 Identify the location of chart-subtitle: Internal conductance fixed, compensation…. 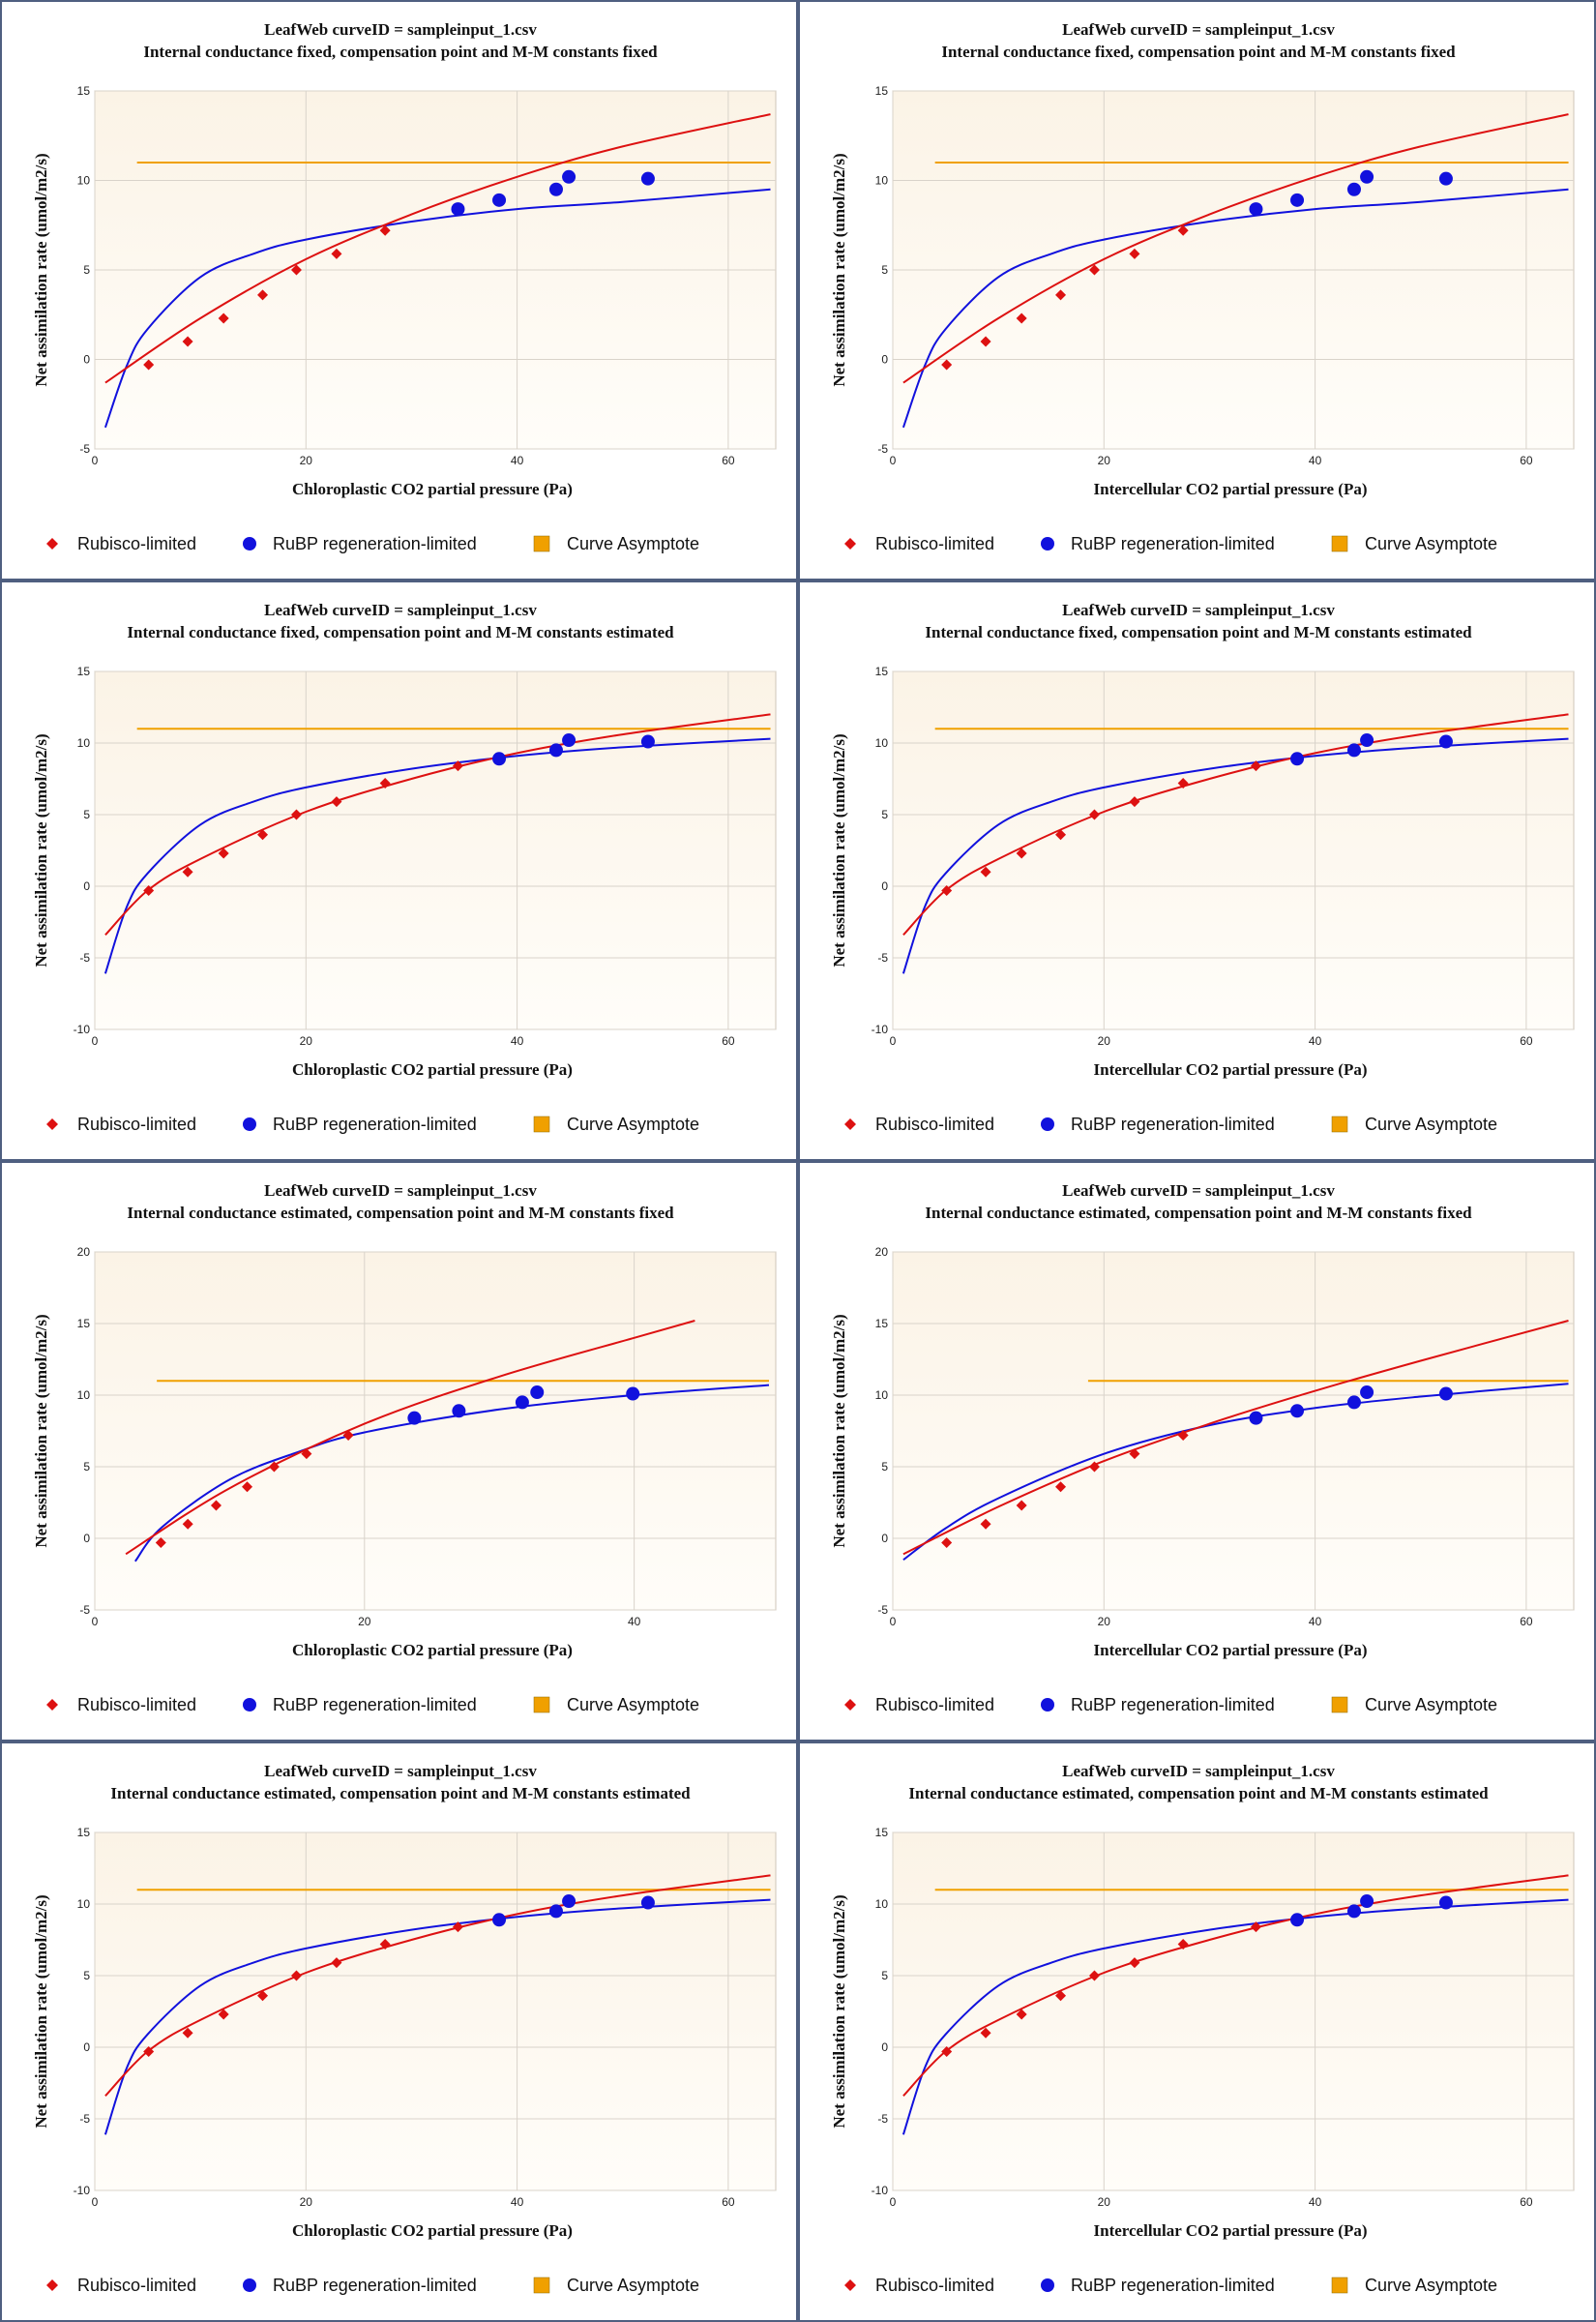
(400, 632).